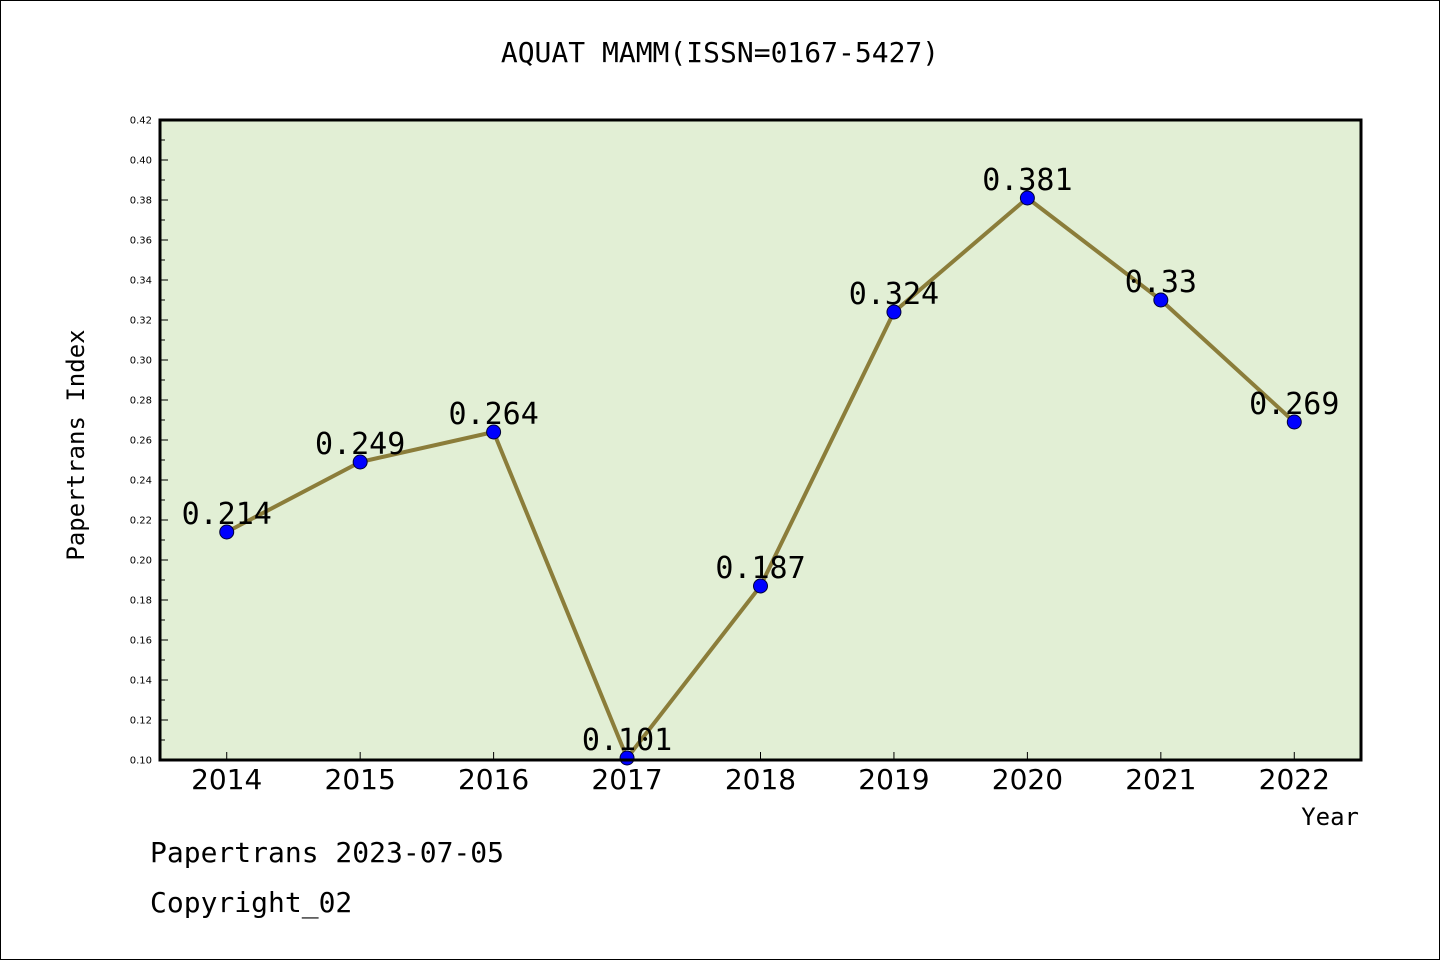 This screenshot has height=960, width=1440. What do you see at coordinates (1294, 779) in the screenshot?
I see `x-tick-label: 2022` at bounding box center [1294, 779].